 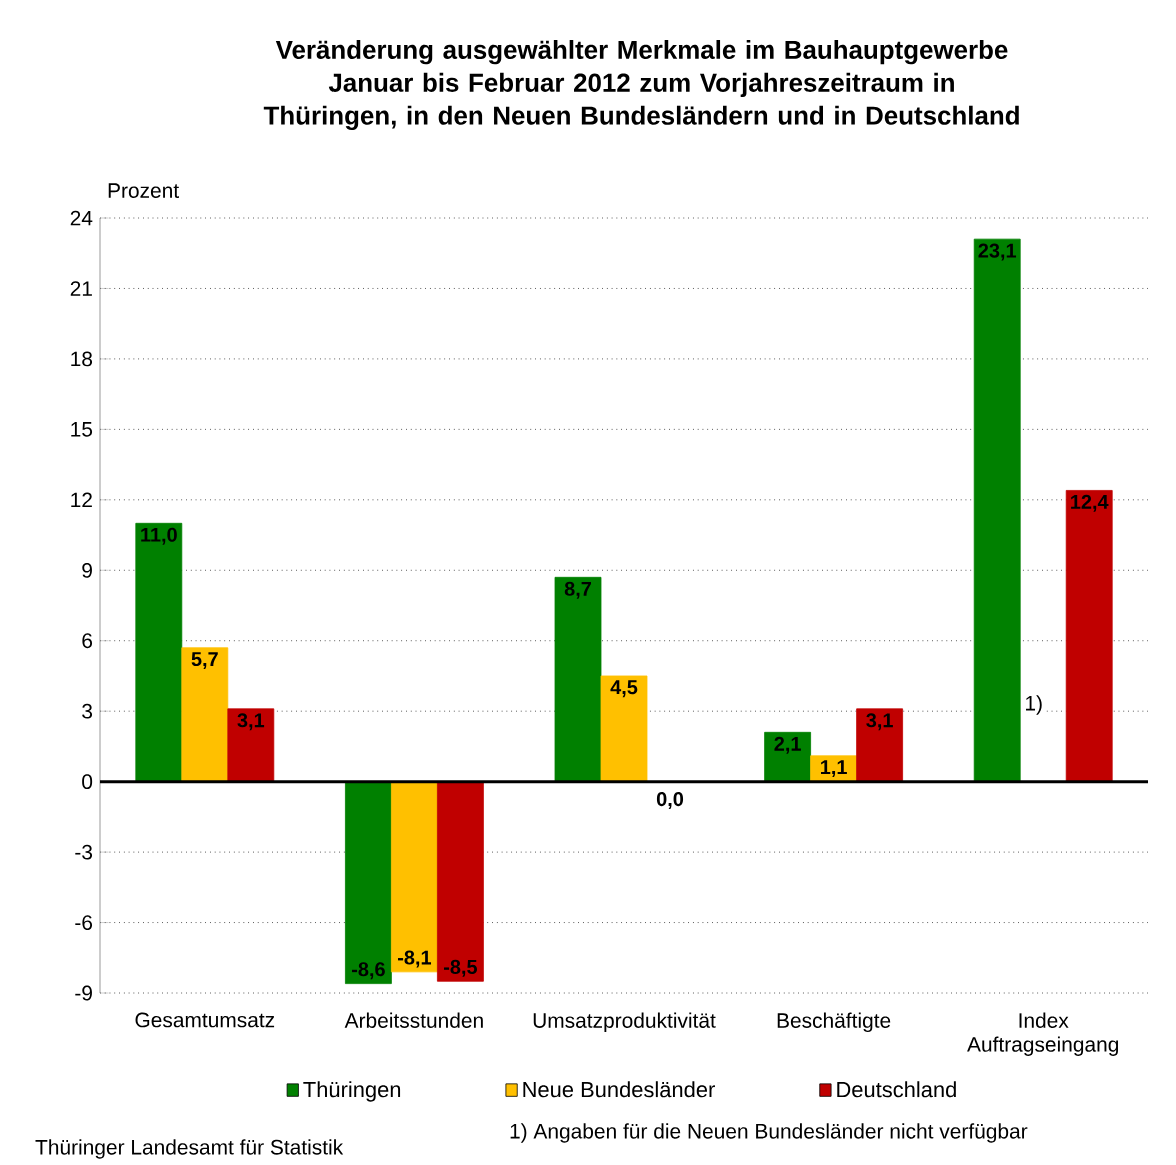 I want to click on x-tick-label: Index Auftragseingang, so click(x=1043, y=1034).